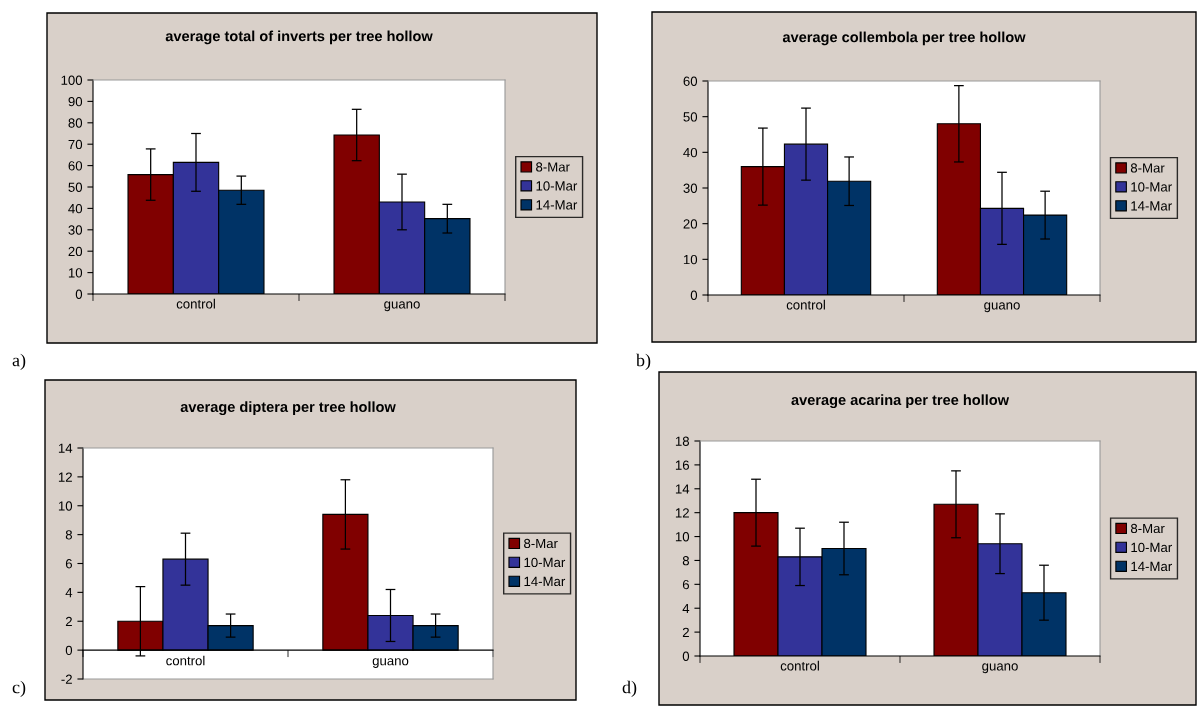 This screenshot has width=1199, height=711. I want to click on text: d), so click(629, 688).